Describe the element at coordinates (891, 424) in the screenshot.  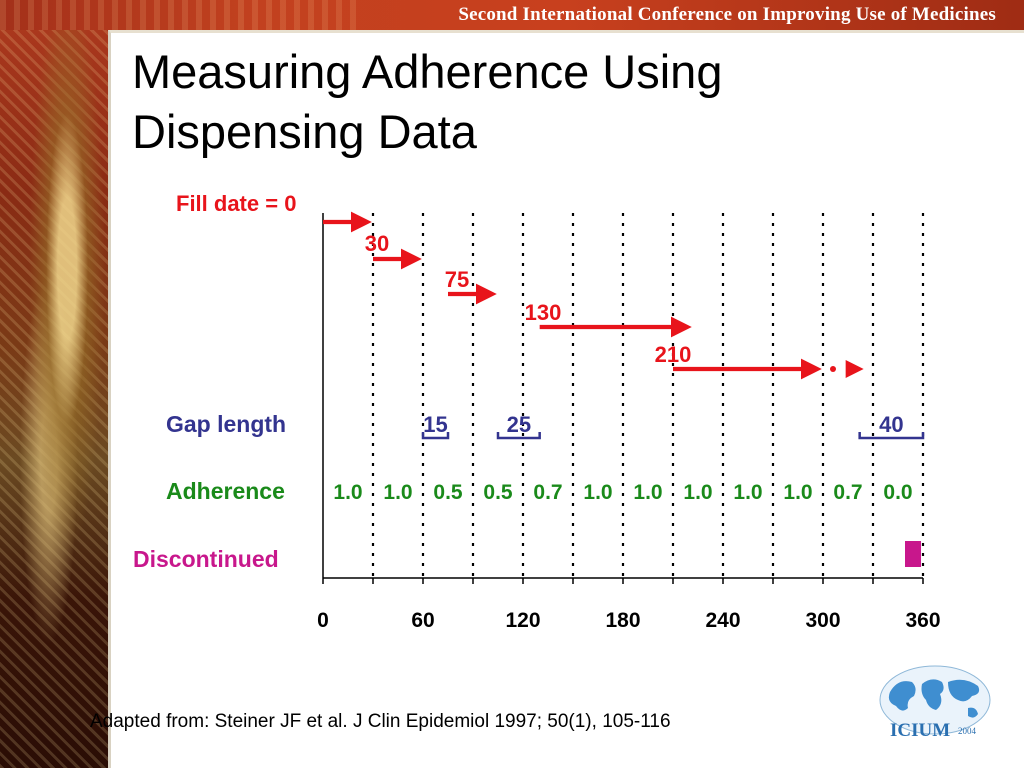
I see `gap-value: 40` at that location.